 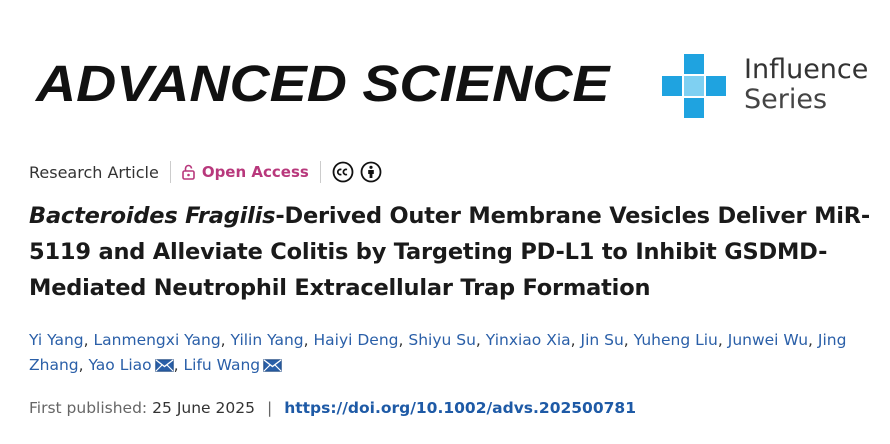 What do you see at coordinates (188, 172) in the screenshot?
I see `unlock-icon` at bounding box center [188, 172].